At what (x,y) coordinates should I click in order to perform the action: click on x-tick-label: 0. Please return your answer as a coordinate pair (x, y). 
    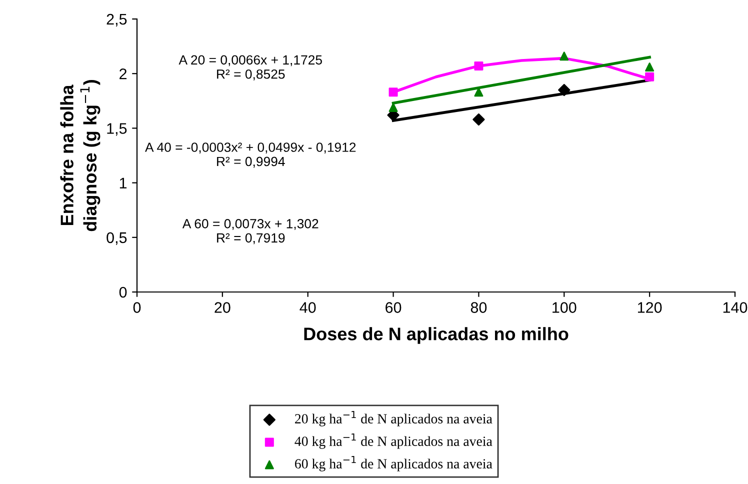
    Looking at the image, I should click on (137, 307).